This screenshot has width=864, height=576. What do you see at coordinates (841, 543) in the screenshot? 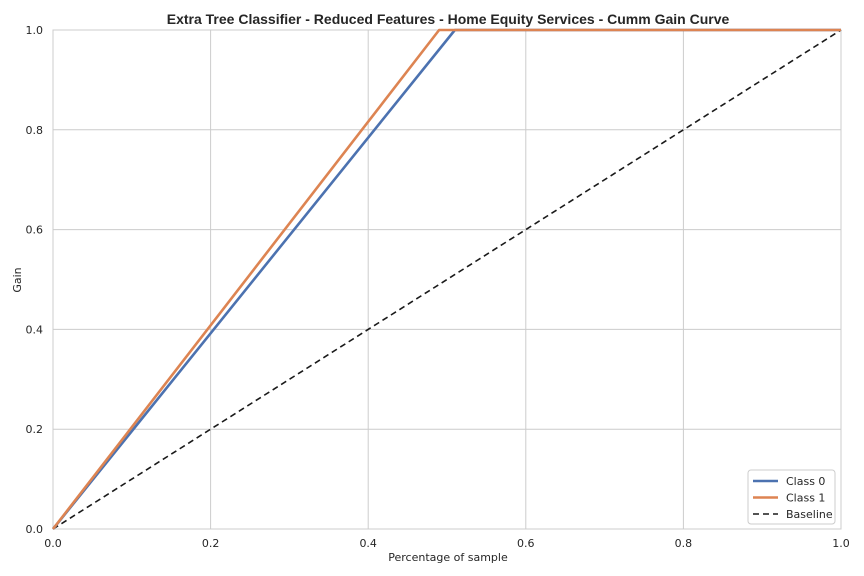
I see `x-tick-label: 1.0` at bounding box center [841, 543].